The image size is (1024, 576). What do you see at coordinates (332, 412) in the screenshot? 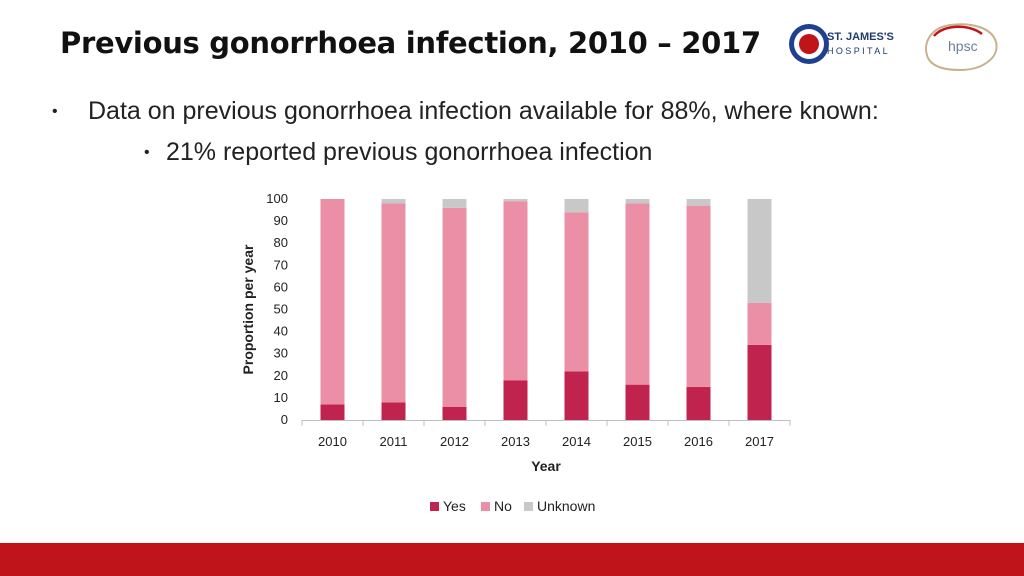
I see `bar-yes-2010` at bounding box center [332, 412].